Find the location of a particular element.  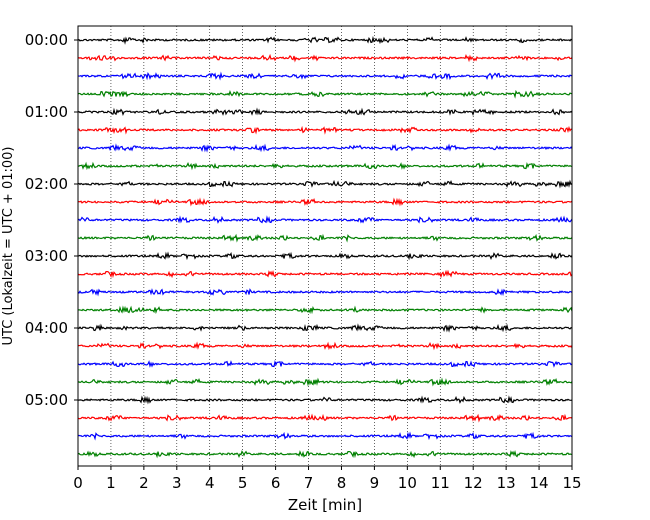

x-tick-label: 5 is located at coordinates (243, 483).